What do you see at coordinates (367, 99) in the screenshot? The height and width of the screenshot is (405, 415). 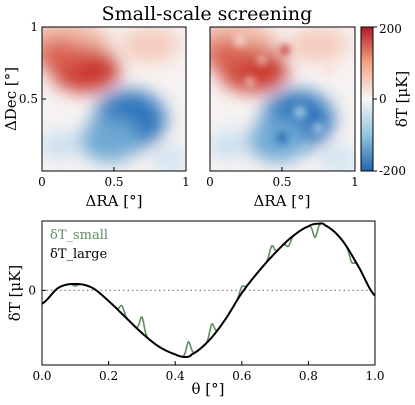 I see `colorbar-gradient` at bounding box center [367, 99].